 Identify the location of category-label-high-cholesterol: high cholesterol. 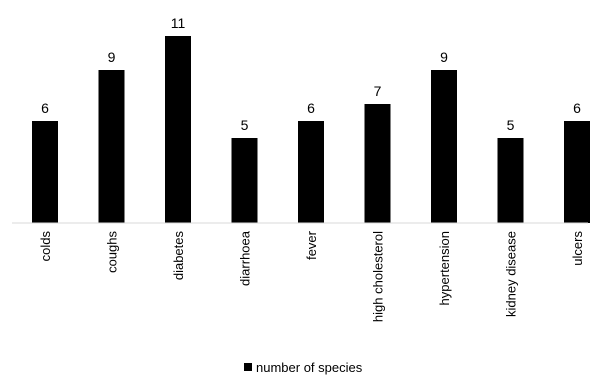
(378, 276).